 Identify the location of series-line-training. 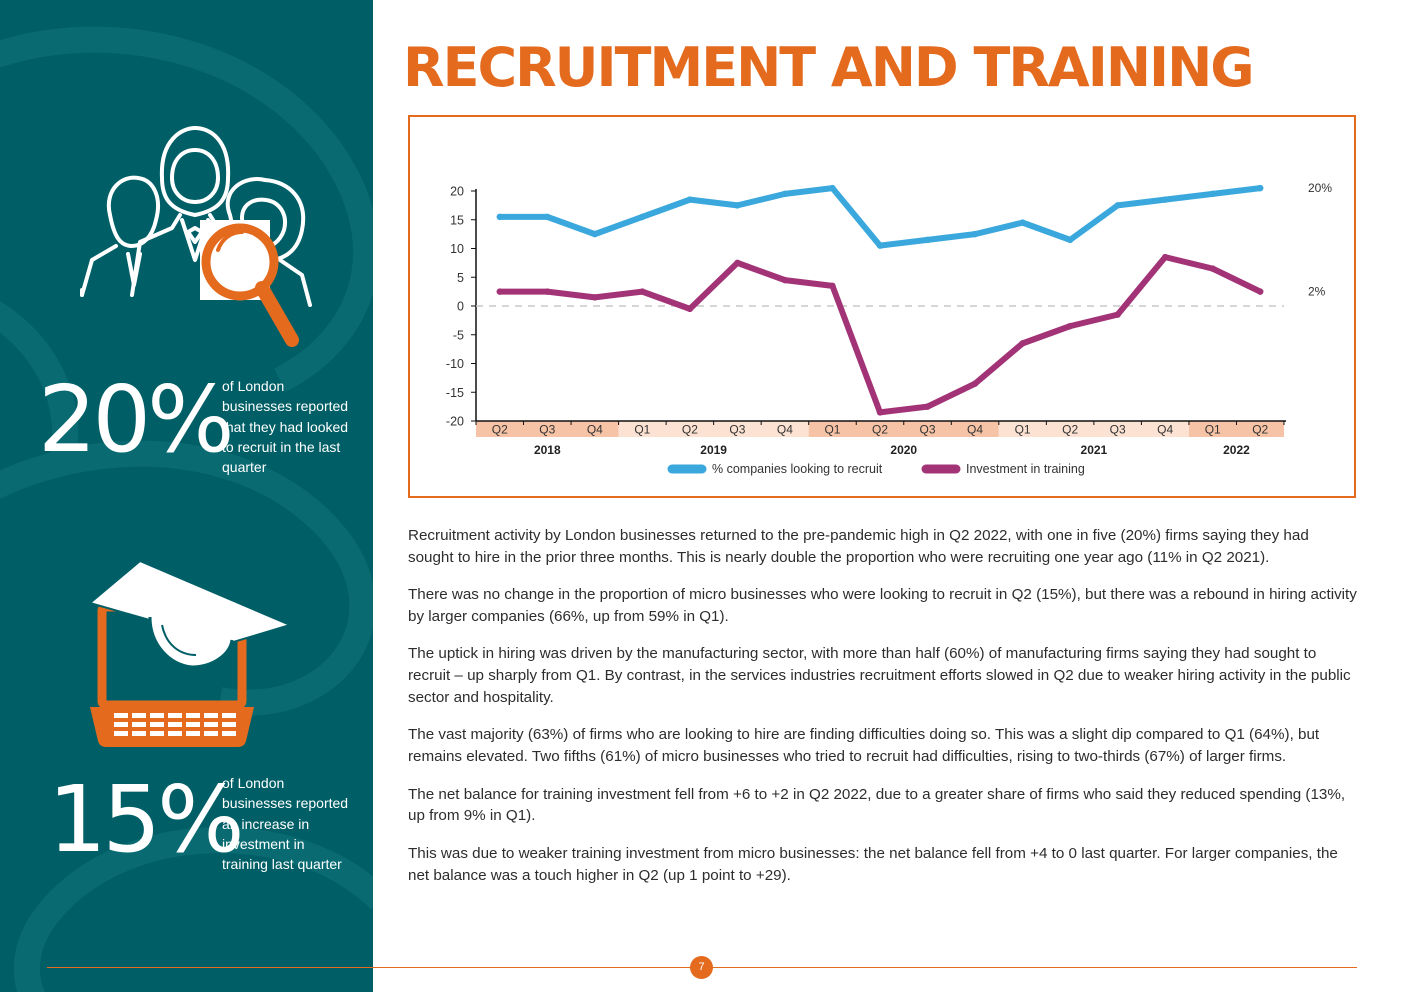
(880, 335).